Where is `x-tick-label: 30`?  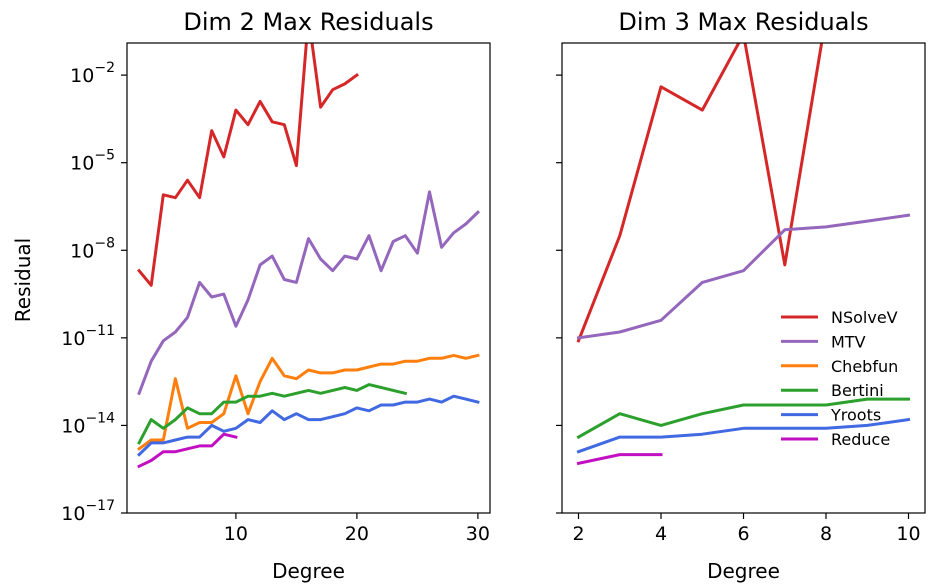 x-tick-label: 30 is located at coordinates (478, 534).